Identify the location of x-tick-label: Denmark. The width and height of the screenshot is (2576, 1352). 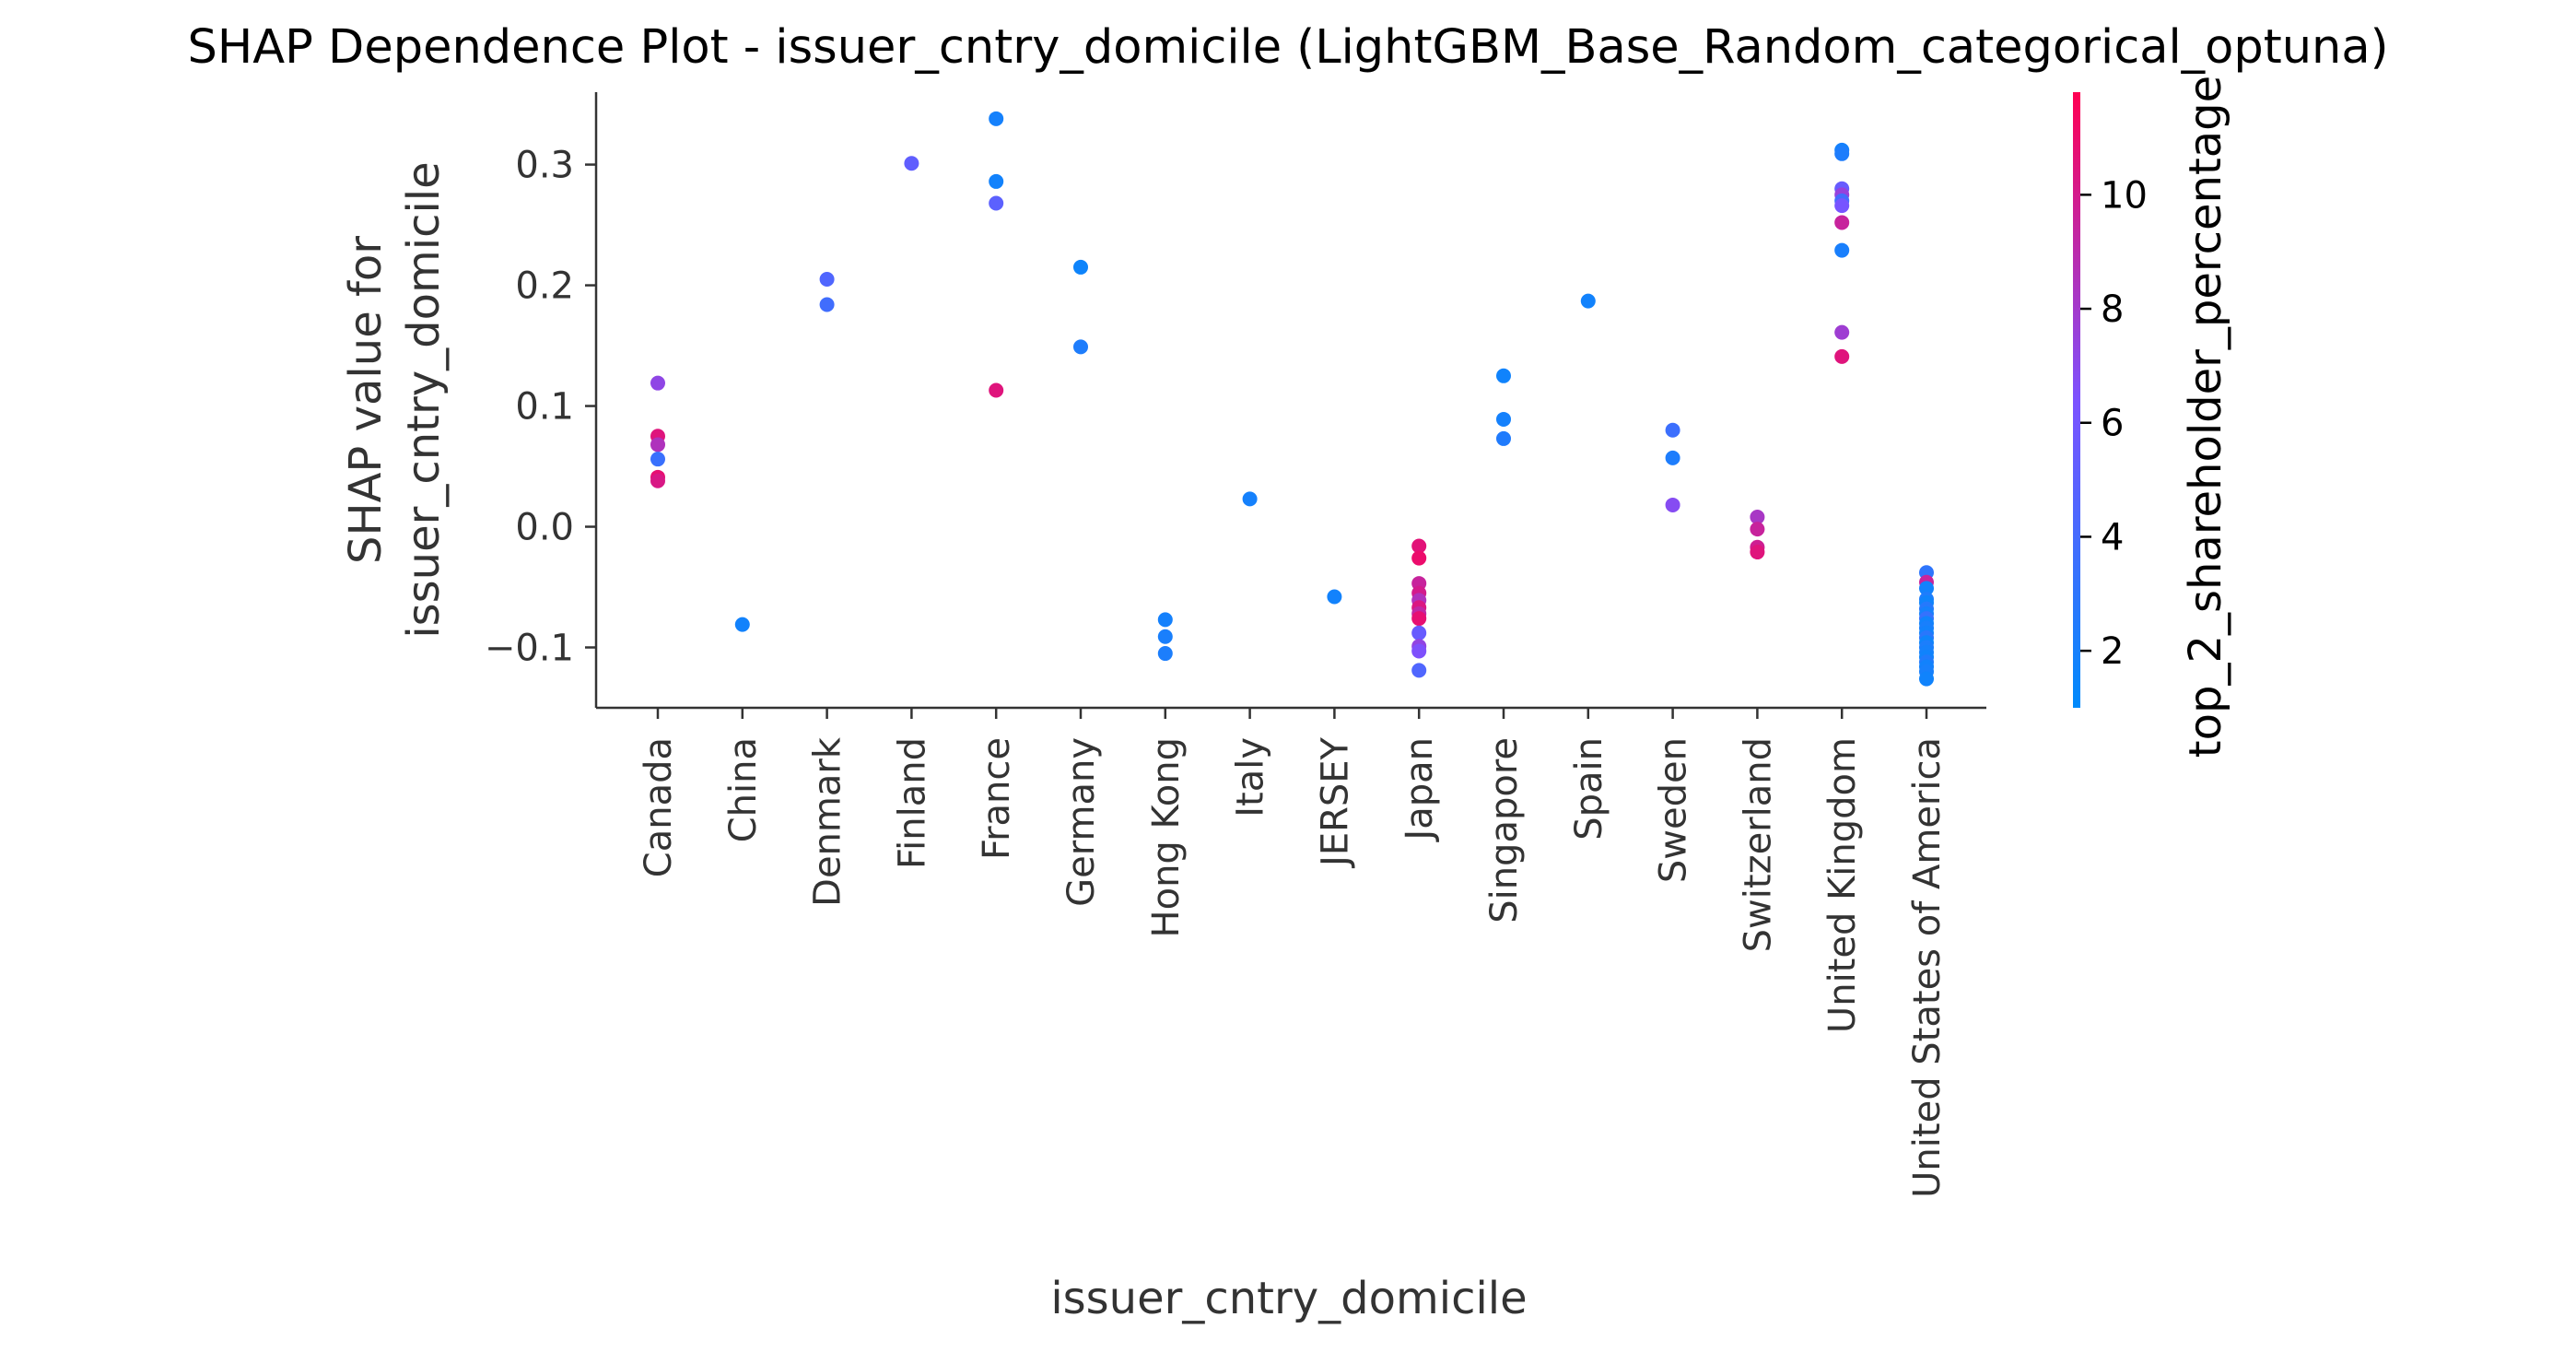
(828, 821).